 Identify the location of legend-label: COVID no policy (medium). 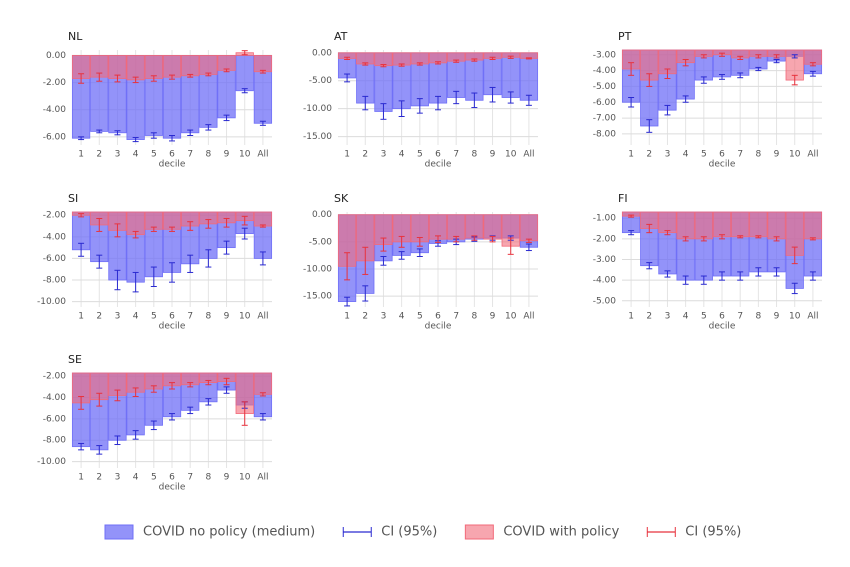
(229, 532).